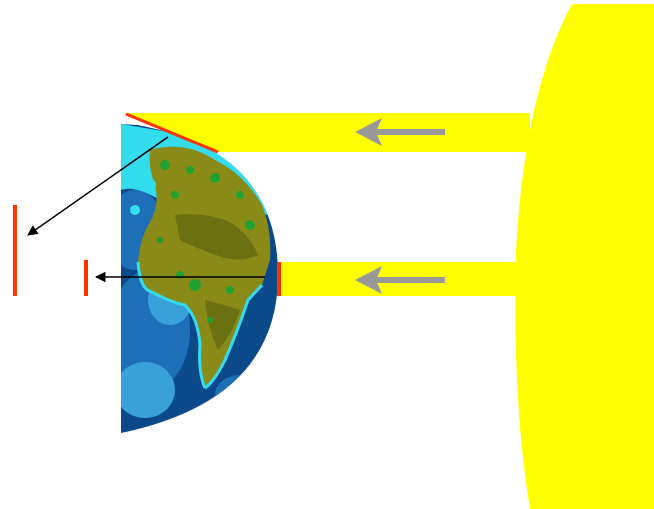 The image size is (654, 509). I want to click on incoming-arrow-direct, so click(400, 280).